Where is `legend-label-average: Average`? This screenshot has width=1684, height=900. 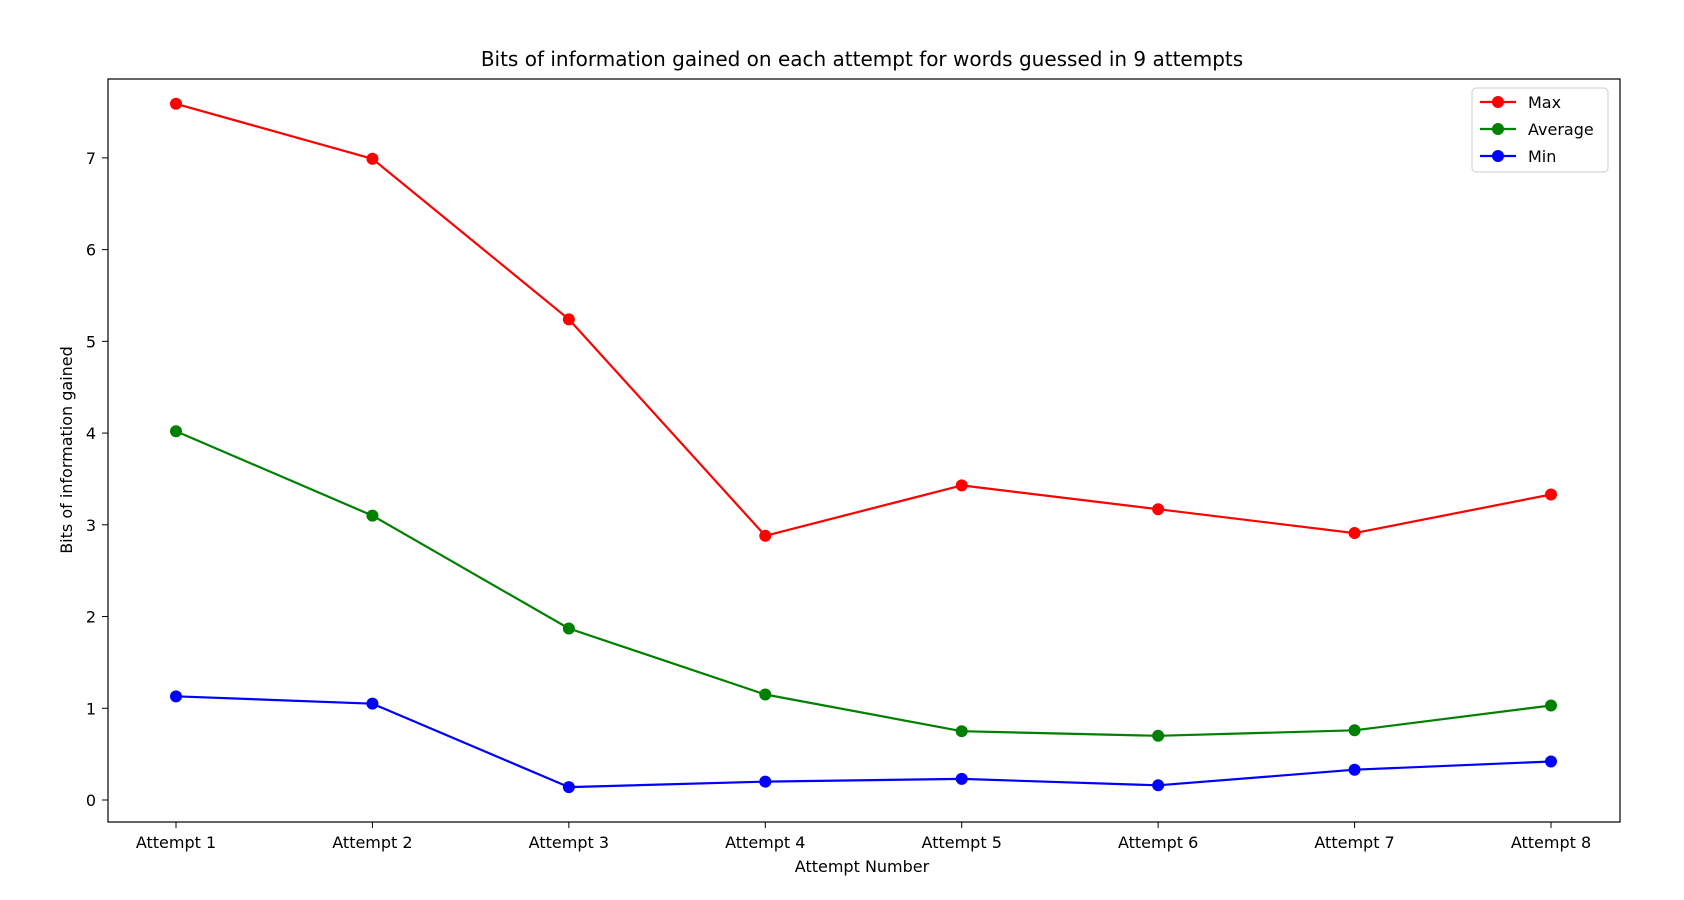
legend-label-average: Average is located at coordinates (1561, 129).